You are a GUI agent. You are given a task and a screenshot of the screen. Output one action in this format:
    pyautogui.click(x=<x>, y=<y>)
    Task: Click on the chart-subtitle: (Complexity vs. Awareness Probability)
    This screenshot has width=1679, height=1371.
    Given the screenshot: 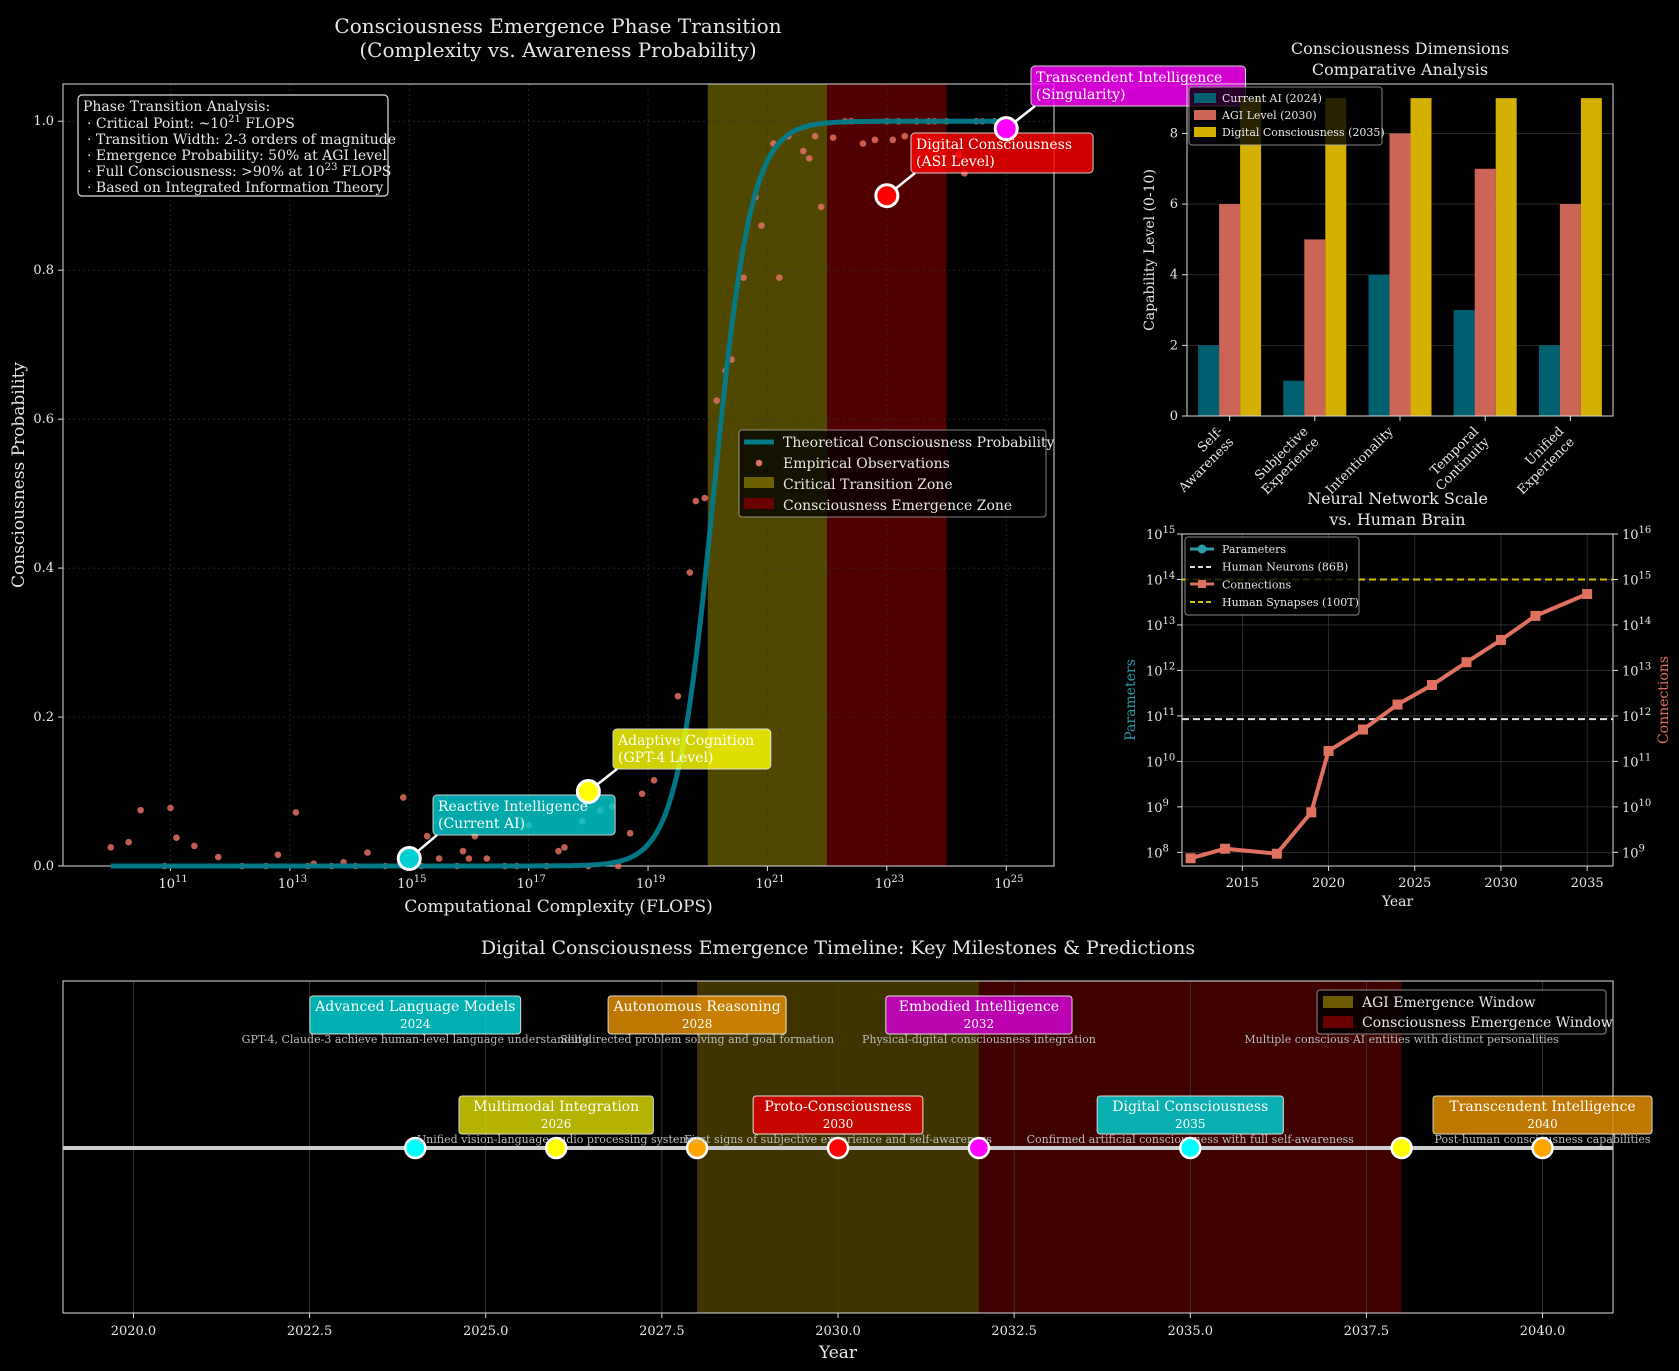 What is the action you would take?
    pyautogui.click(x=557, y=50)
    